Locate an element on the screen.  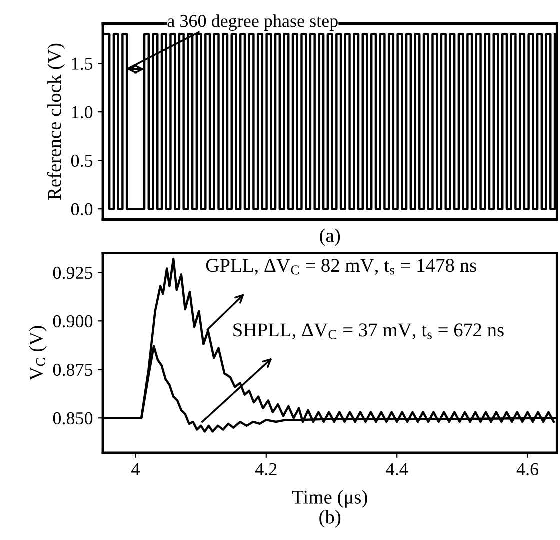
x-tick-label: 4.2 is located at coordinates (266, 469).